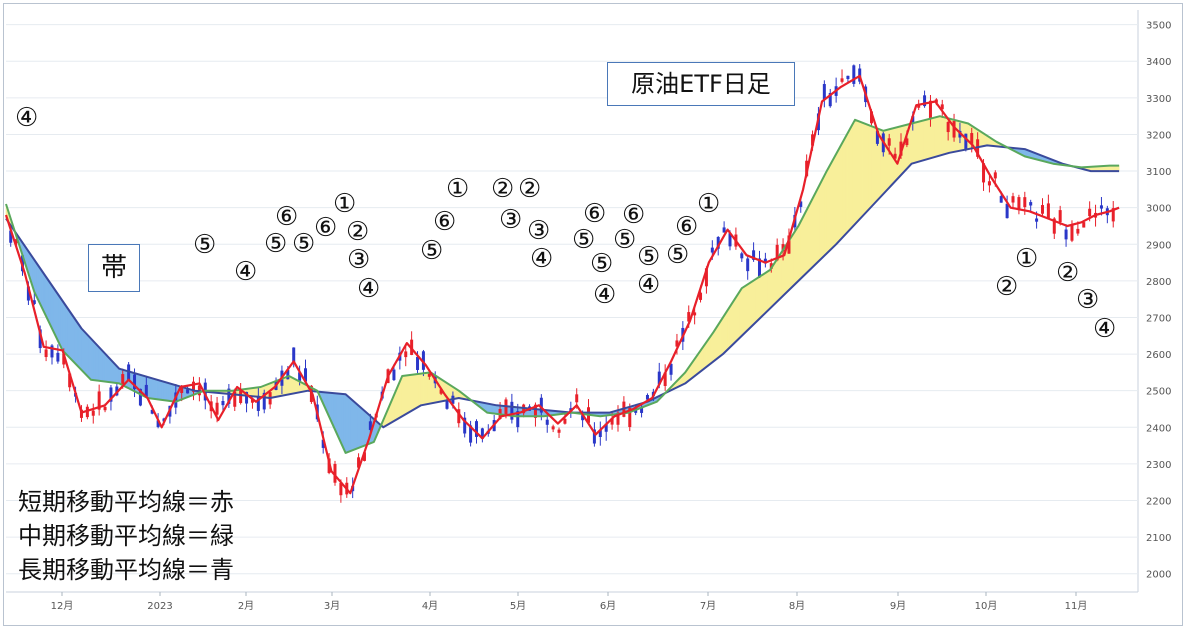  What do you see at coordinates (1158, 62) in the screenshot?
I see `y-tick-label: 3400` at bounding box center [1158, 62].